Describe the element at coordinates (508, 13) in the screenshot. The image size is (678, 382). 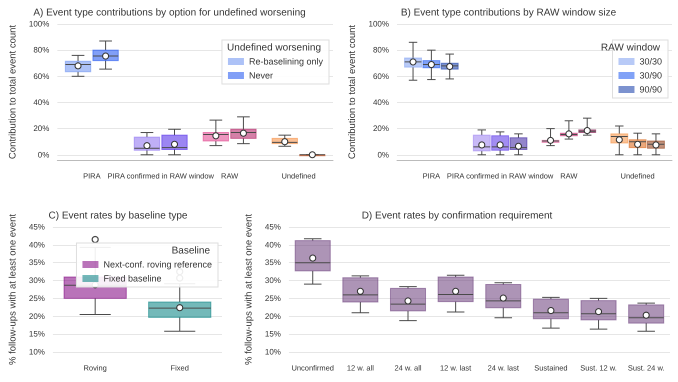
I see `chart-title: B) Event type contributions by RAW window size` at that location.